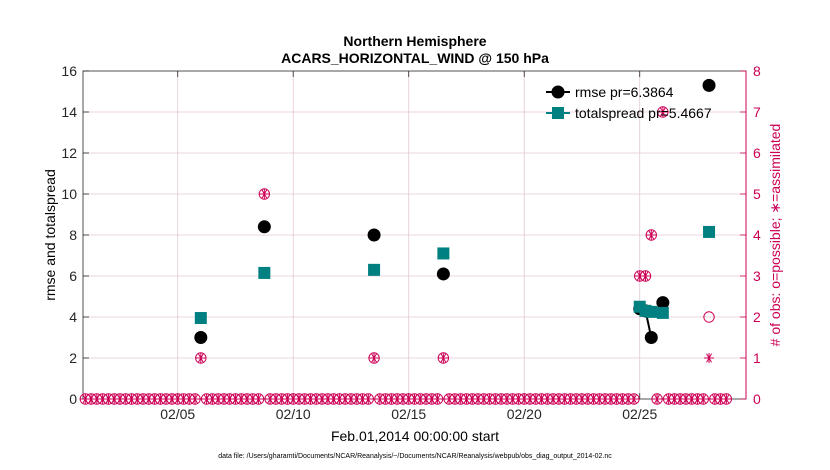  I want to click on y-tick-label: 16, so click(69, 71).